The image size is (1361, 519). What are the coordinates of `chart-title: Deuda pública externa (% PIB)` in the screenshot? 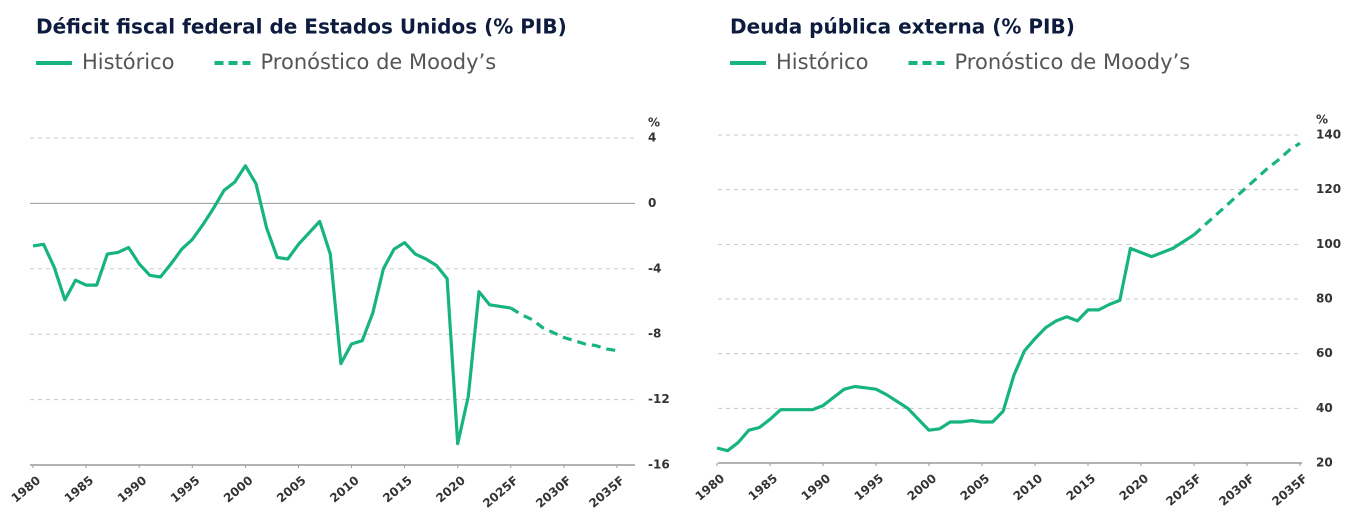 It's located at (902, 27).